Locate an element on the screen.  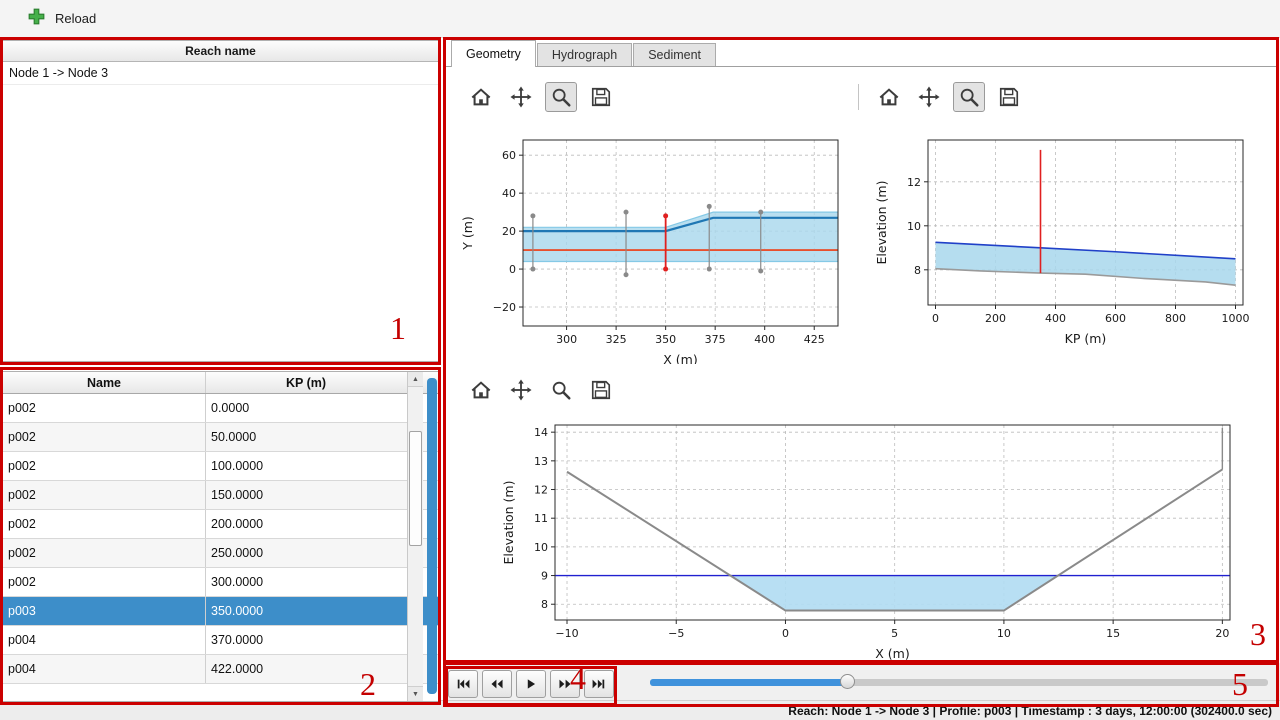
profile-table-row: p002 150.0000 is located at coordinates (220, 495).